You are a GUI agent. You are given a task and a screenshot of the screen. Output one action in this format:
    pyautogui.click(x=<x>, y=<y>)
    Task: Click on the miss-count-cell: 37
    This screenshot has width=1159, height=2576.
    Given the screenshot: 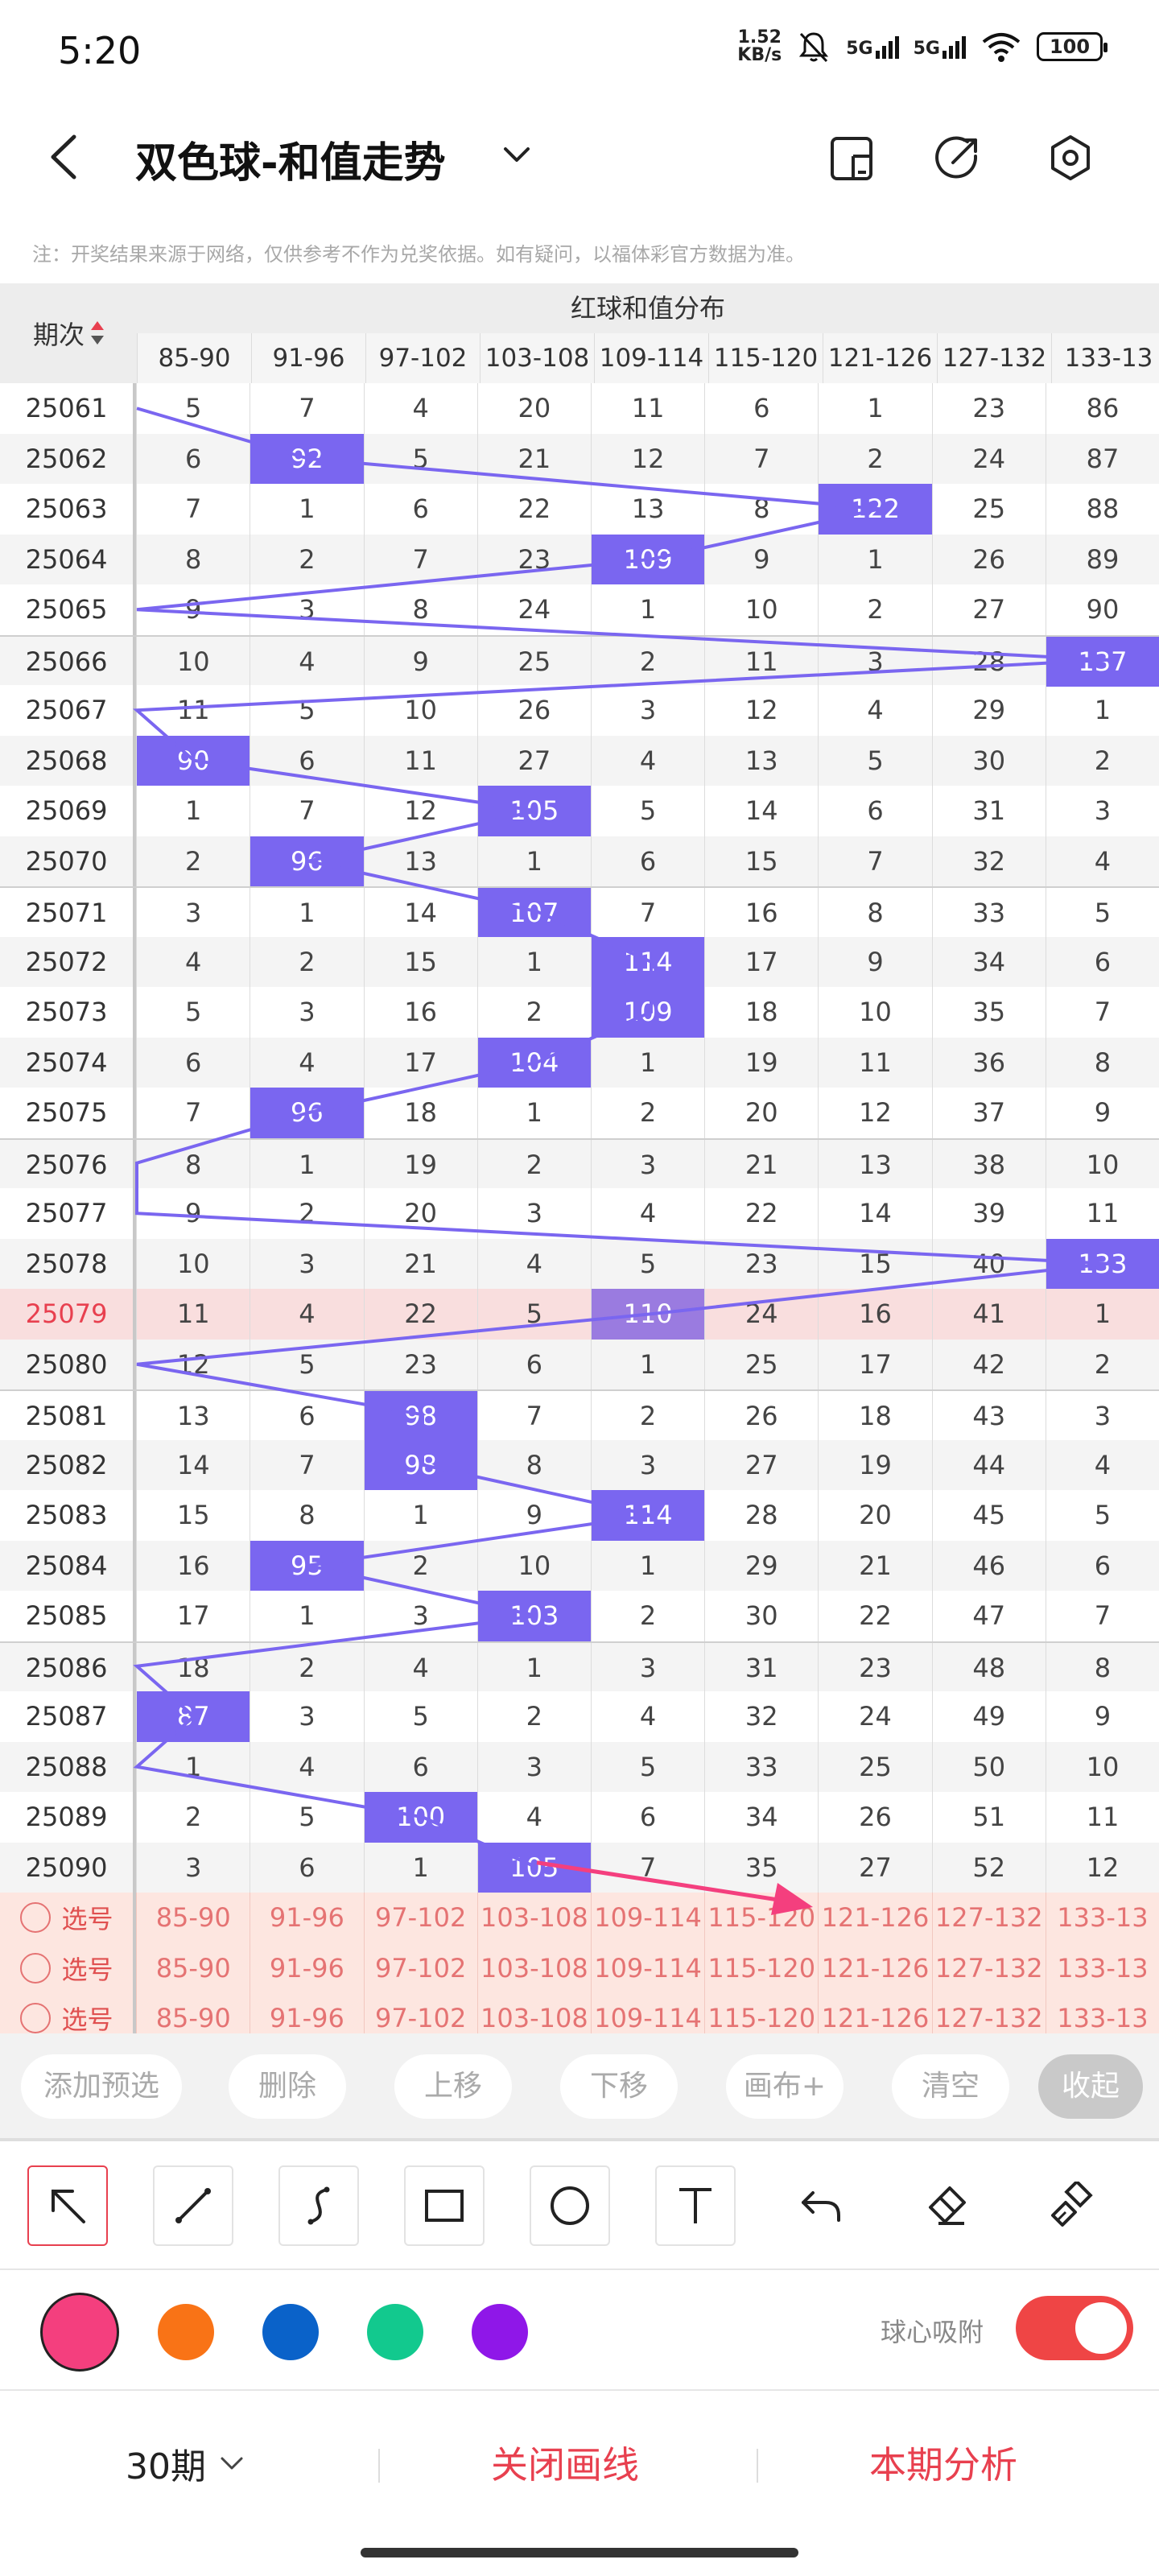 What is the action you would take?
    pyautogui.click(x=988, y=1113)
    